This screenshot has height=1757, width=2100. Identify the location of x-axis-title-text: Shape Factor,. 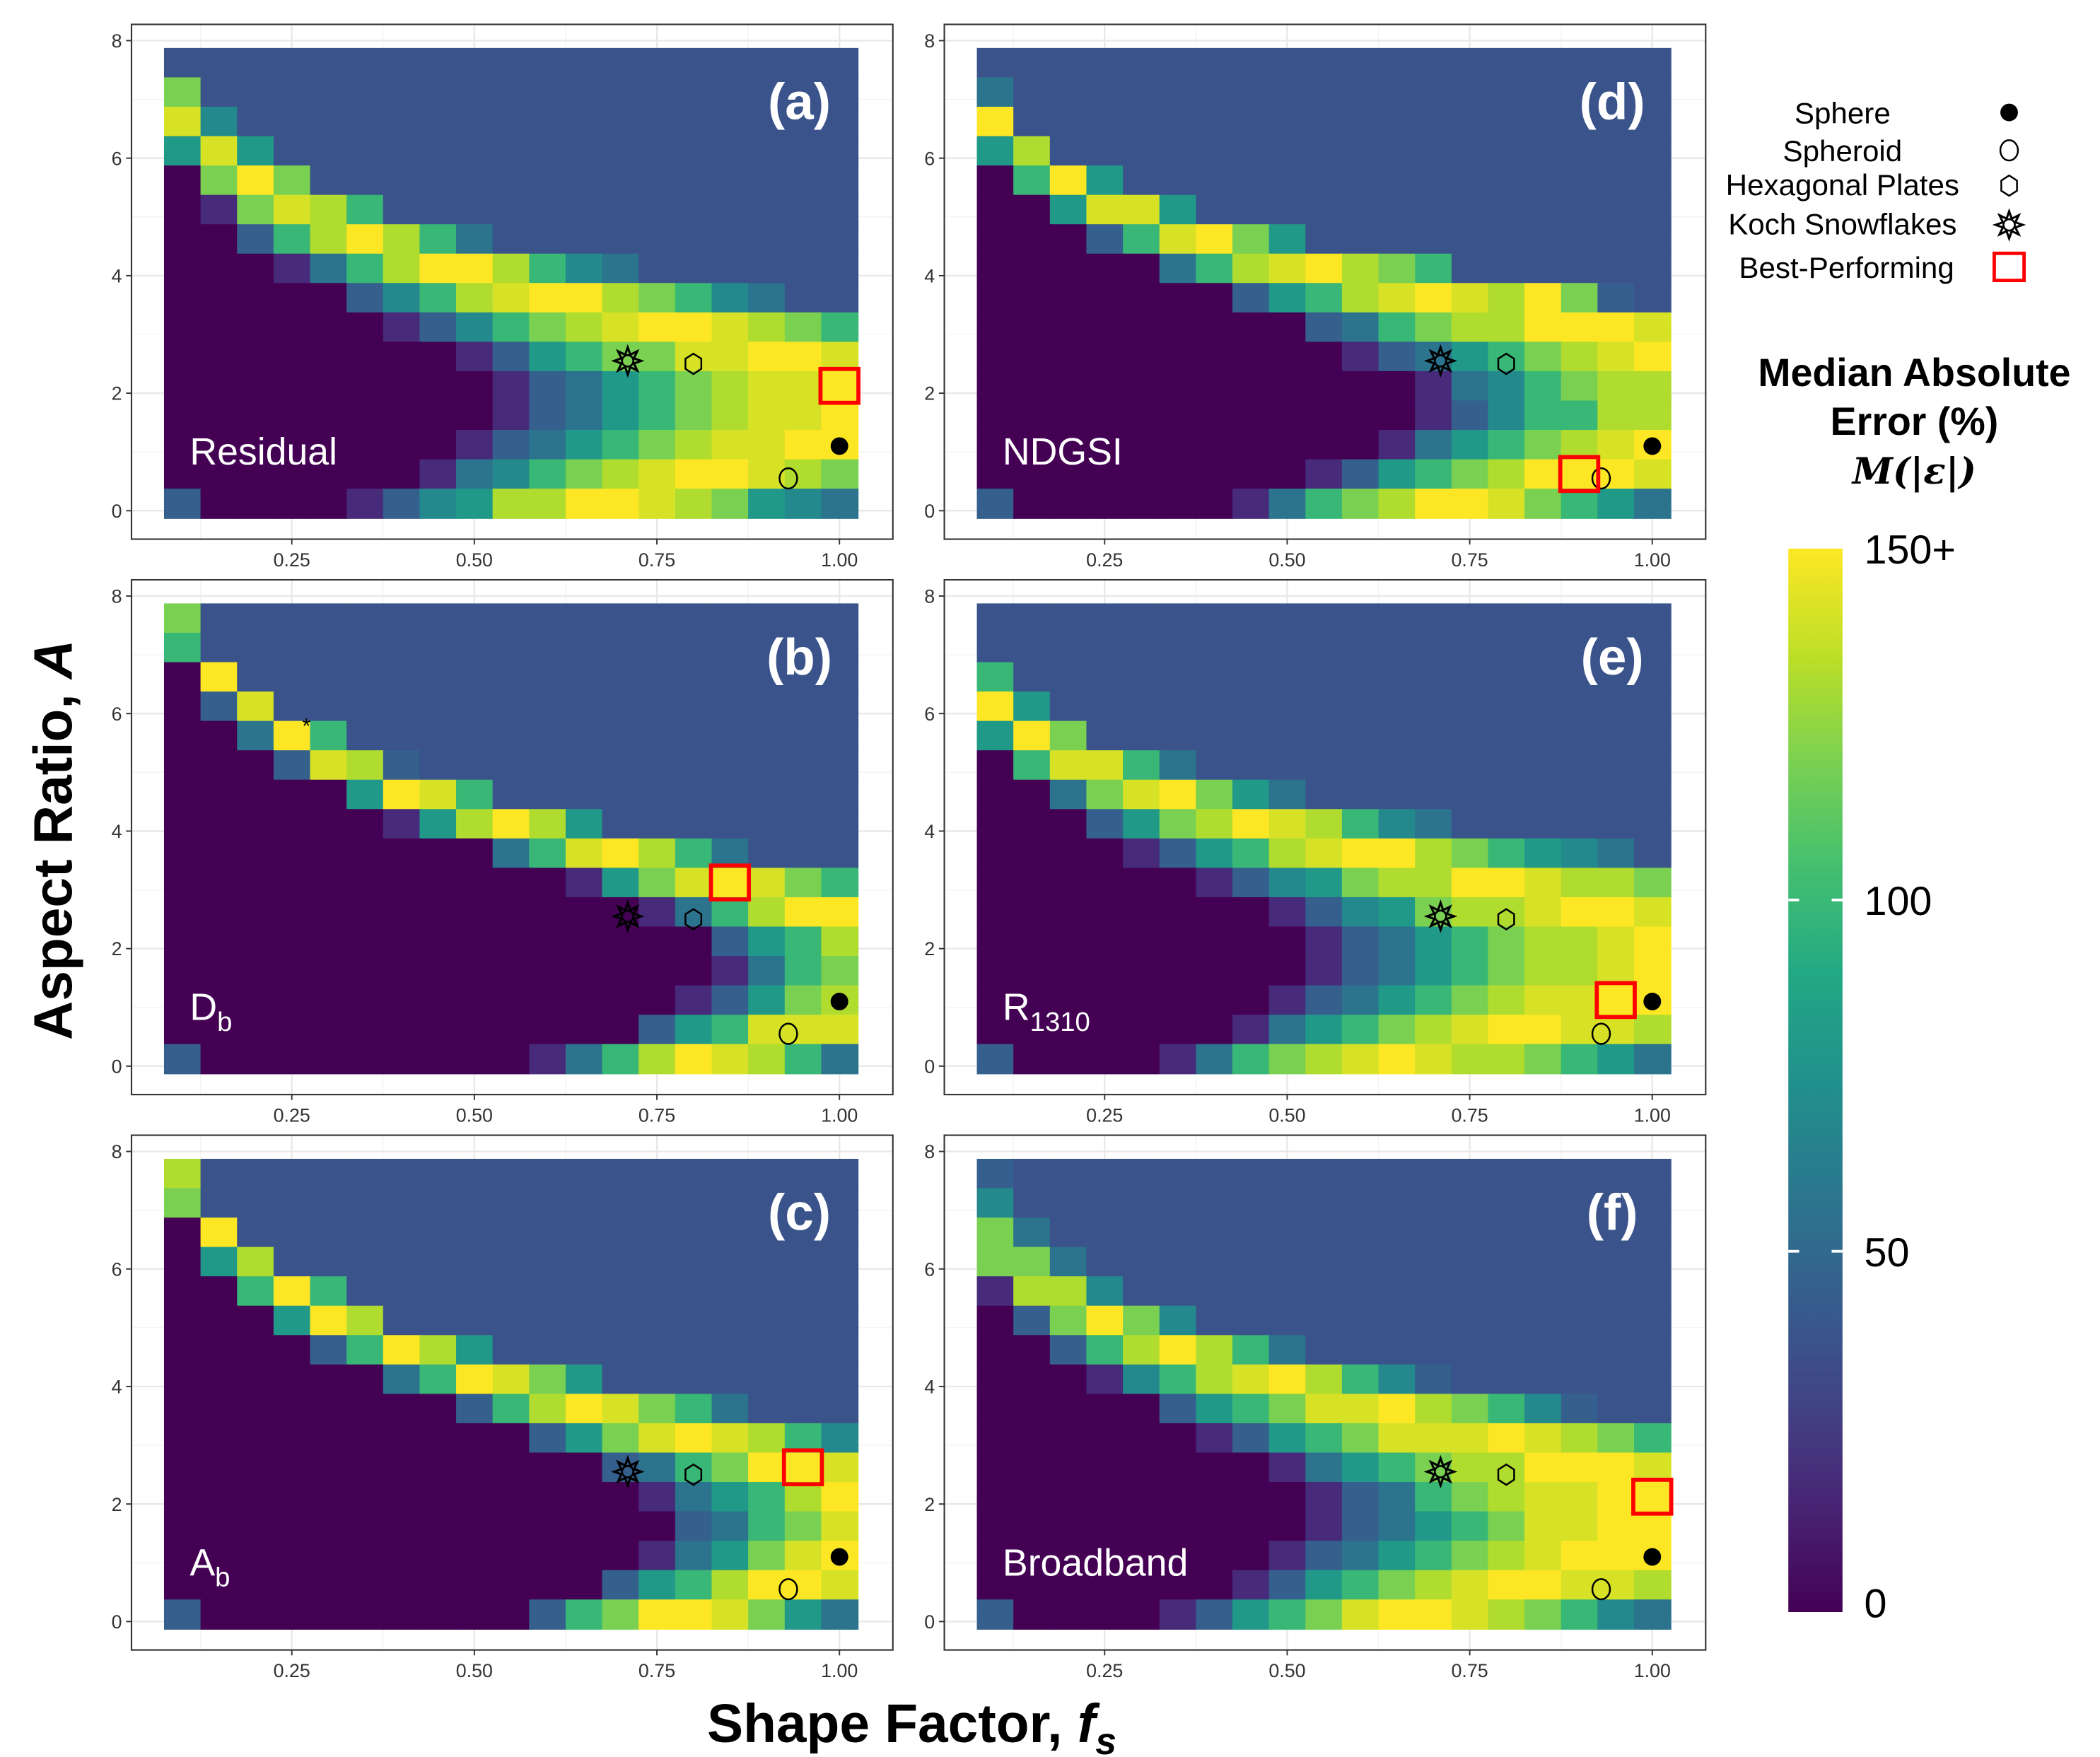
(892, 1724).